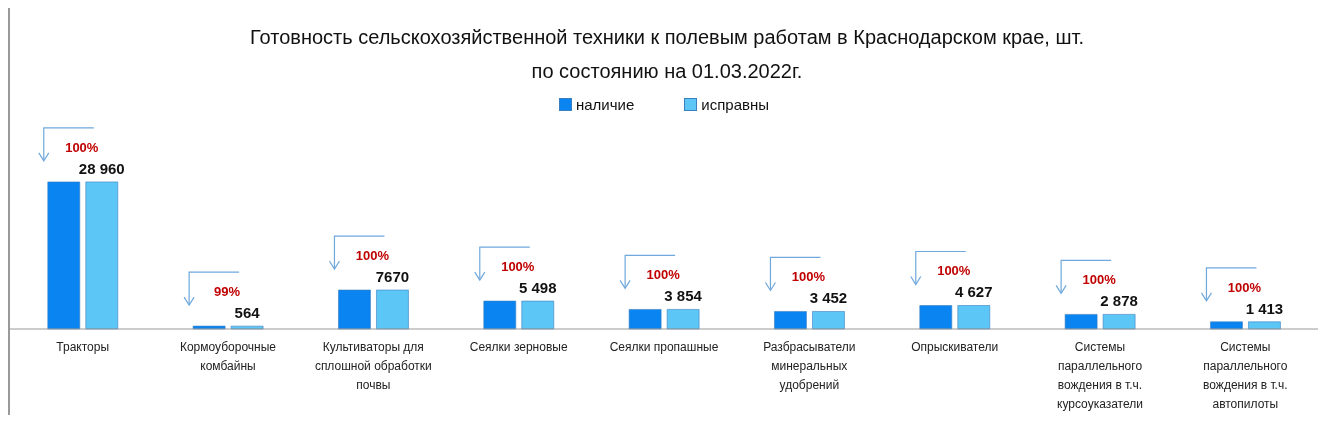 The image size is (1332, 423). What do you see at coordinates (735, 104) in the screenshot?
I see `legend-label: исправны` at bounding box center [735, 104].